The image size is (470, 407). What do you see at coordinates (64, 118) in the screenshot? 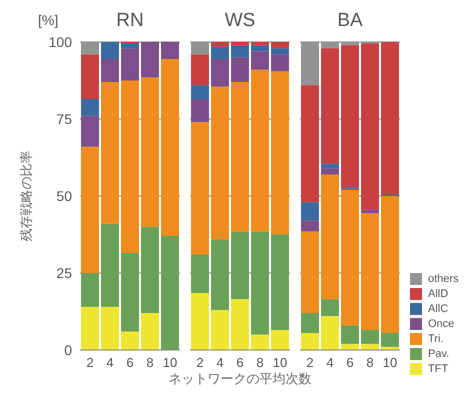
I see `y-tick-label: 75` at bounding box center [64, 118].